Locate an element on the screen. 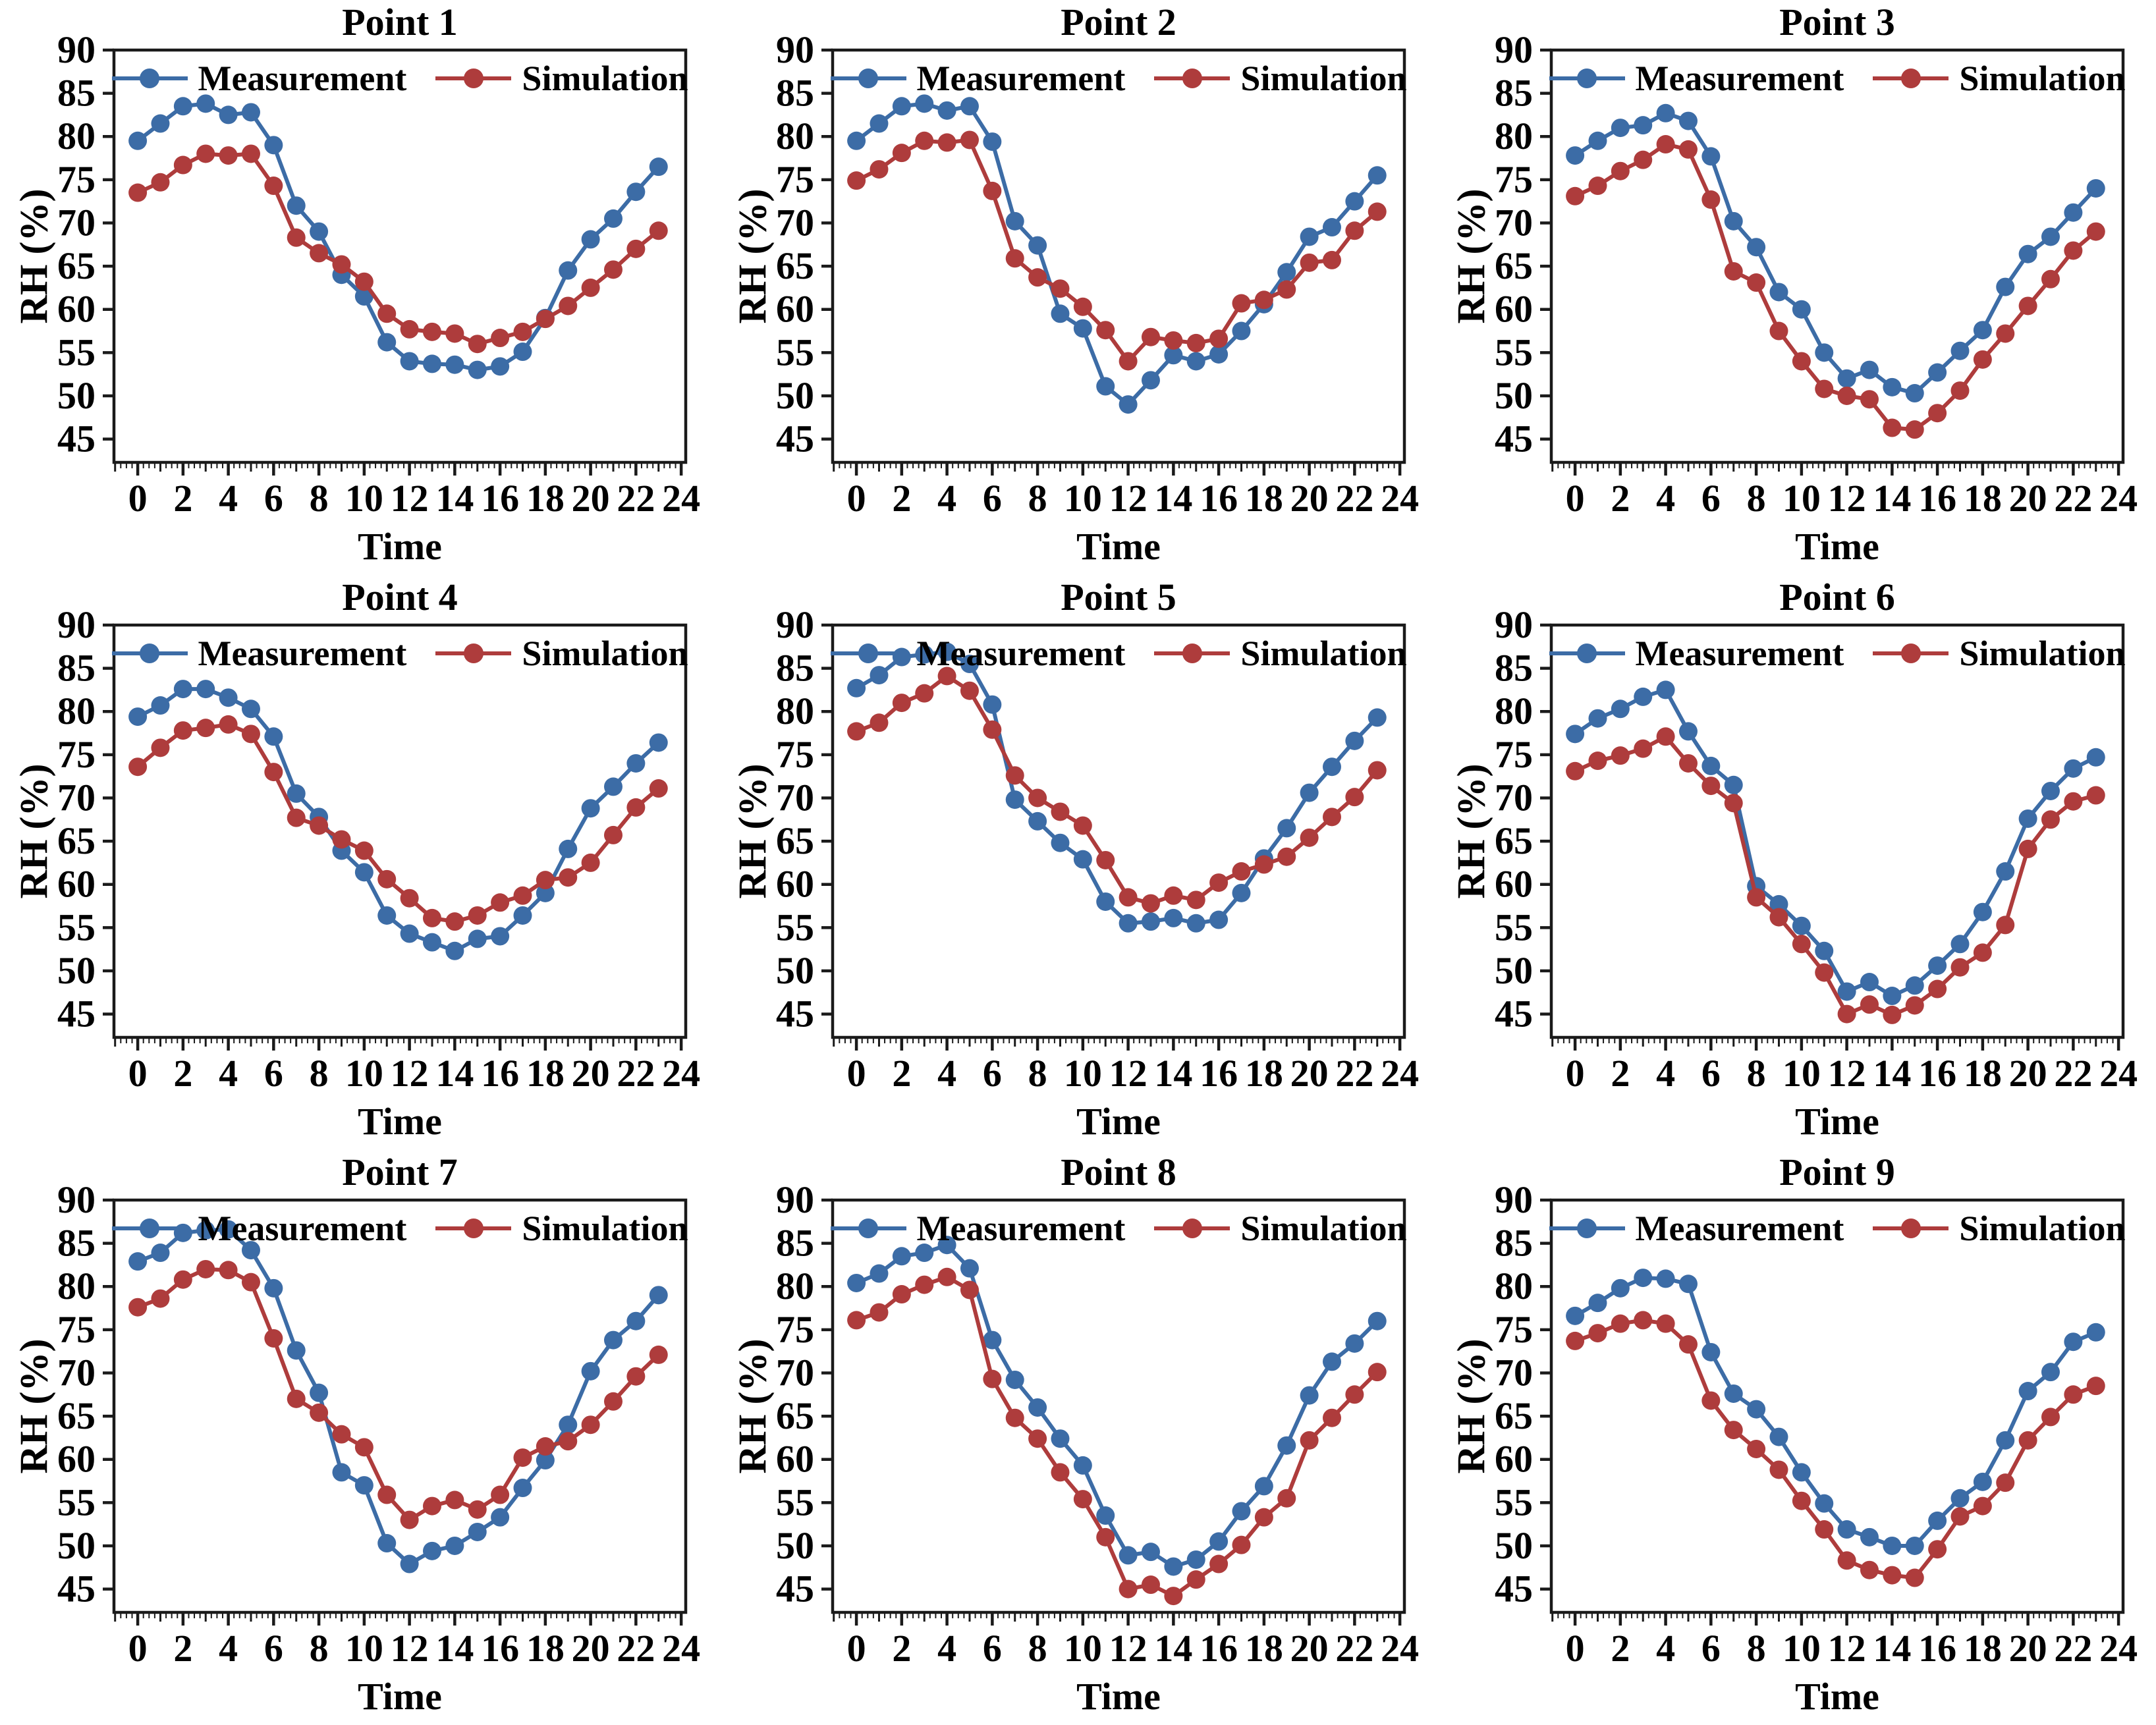  x-axis-label: Time is located at coordinates (400, 1696).